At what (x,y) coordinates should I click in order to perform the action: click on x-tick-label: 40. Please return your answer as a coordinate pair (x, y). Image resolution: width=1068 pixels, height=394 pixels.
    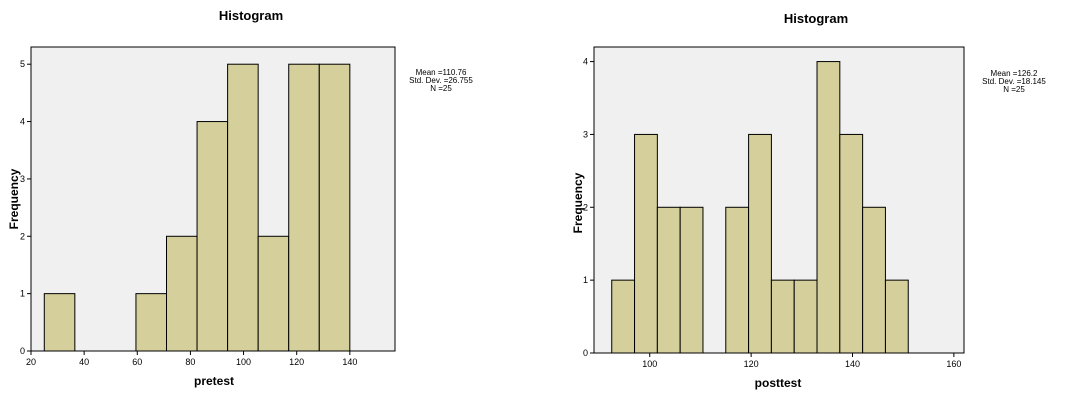
    Looking at the image, I should click on (84, 362).